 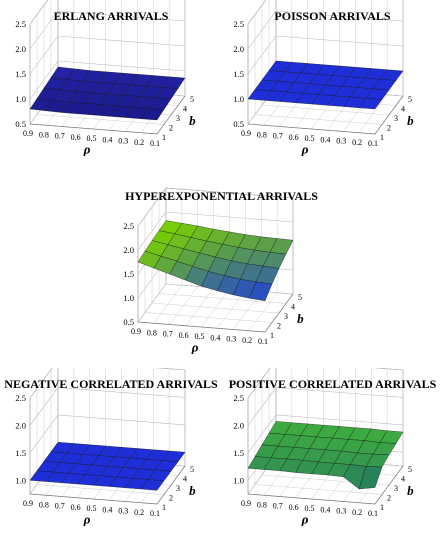 I want to click on chart-title: NEGATIVE CORRELATED ARRIVALS, so click(x=111, y=384).